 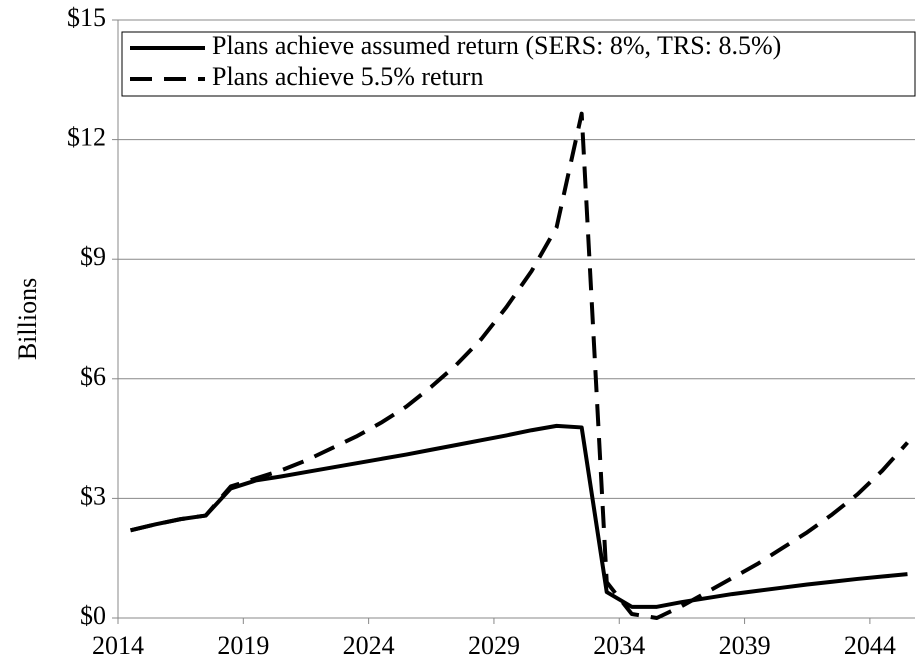 What do you see at coordinates (347, 76) in the screenshot?
I see `legend-label: Plans achieve 5.5% return` at bounding box center [347, 76].